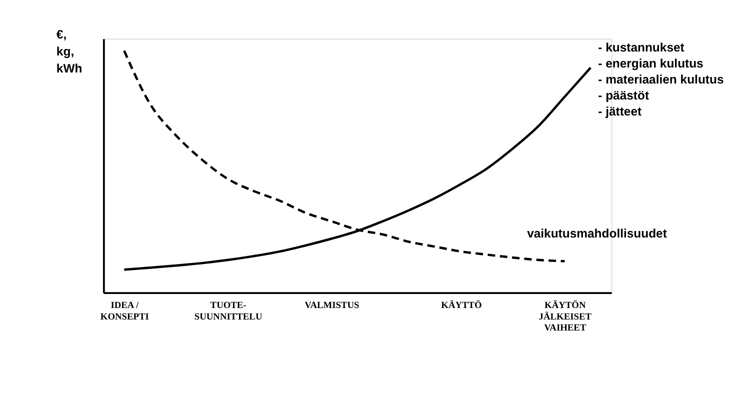  What do you see at coordinates (597, 233) in the screenshot?
I see `series-label: vaikutusmahdollisuudet` at bounding box center [597, 233].